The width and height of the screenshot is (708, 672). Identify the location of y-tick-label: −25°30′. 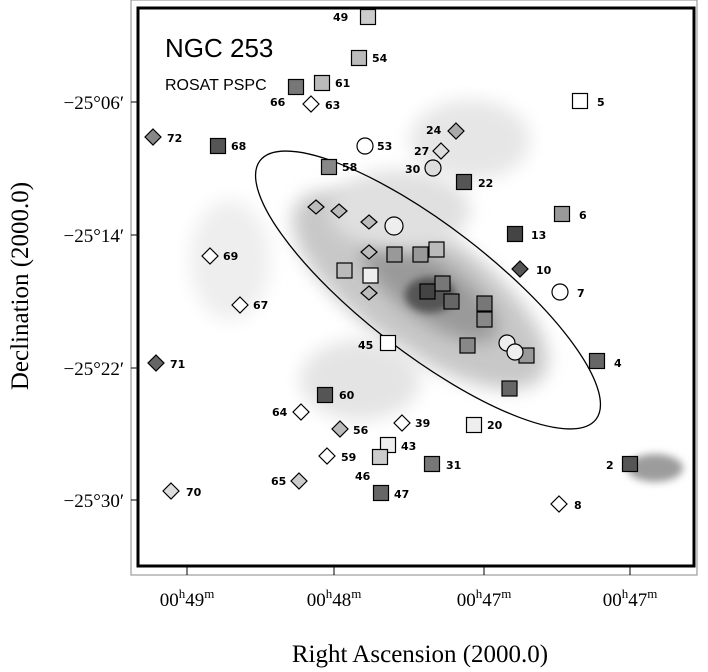
(94, 501).